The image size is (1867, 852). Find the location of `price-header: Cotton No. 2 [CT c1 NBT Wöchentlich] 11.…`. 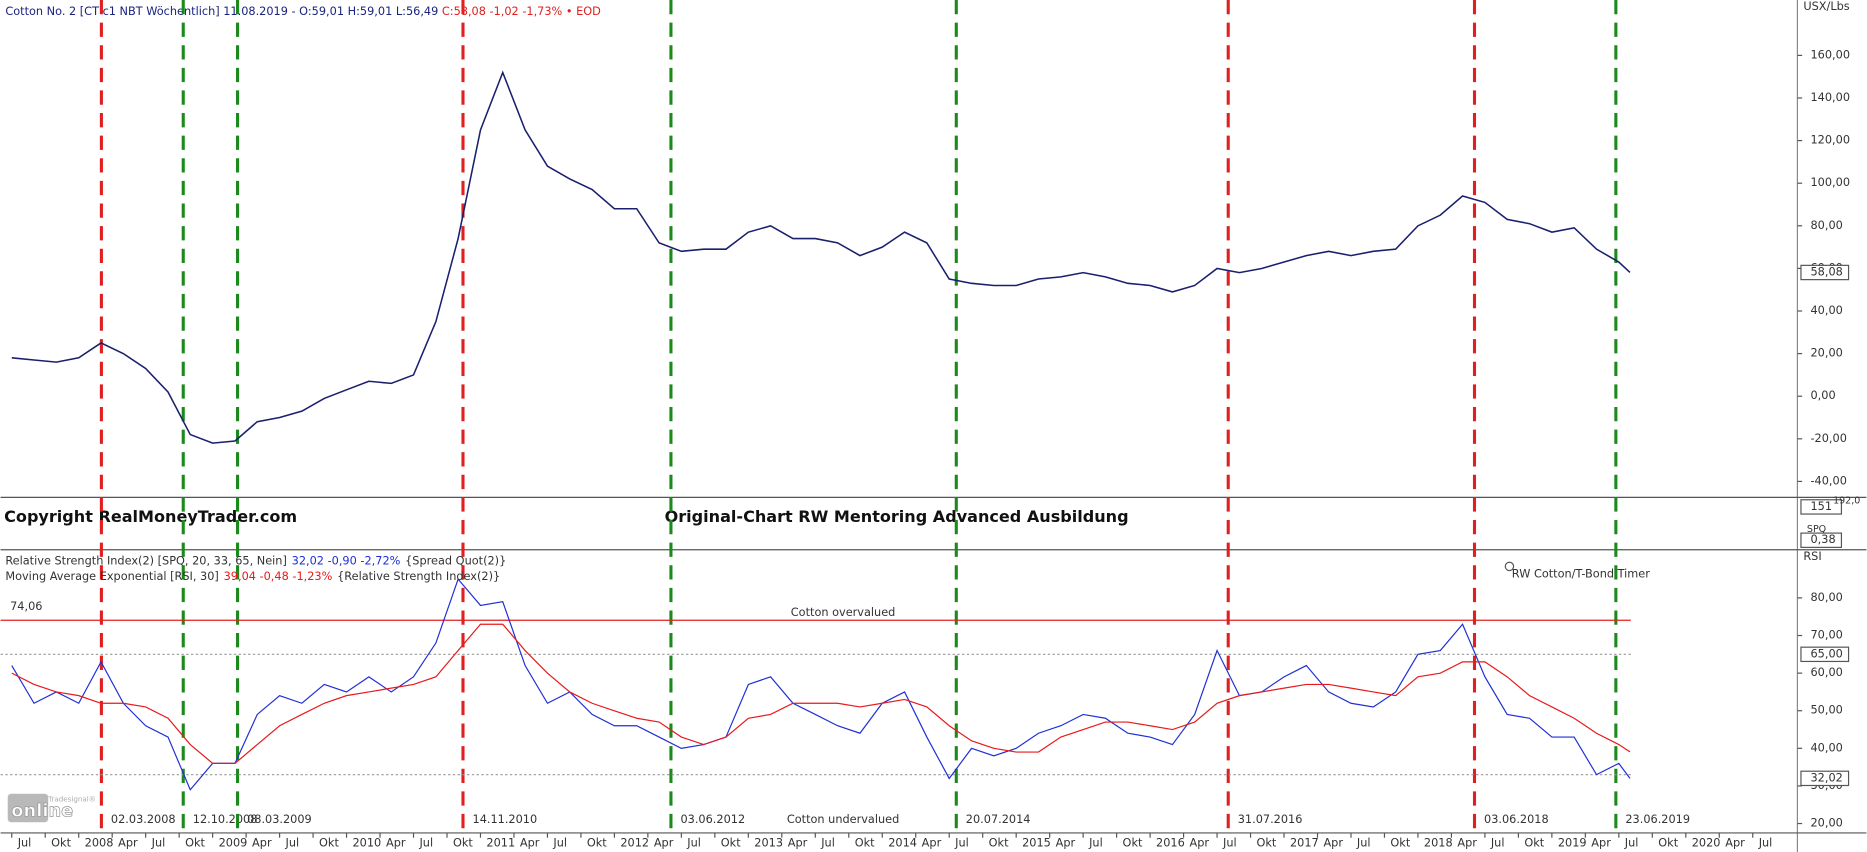

price-header: Cotton No. 2 [CT c1 NBT Wöchentlich] 11.… is located at coordinates (303, 11).